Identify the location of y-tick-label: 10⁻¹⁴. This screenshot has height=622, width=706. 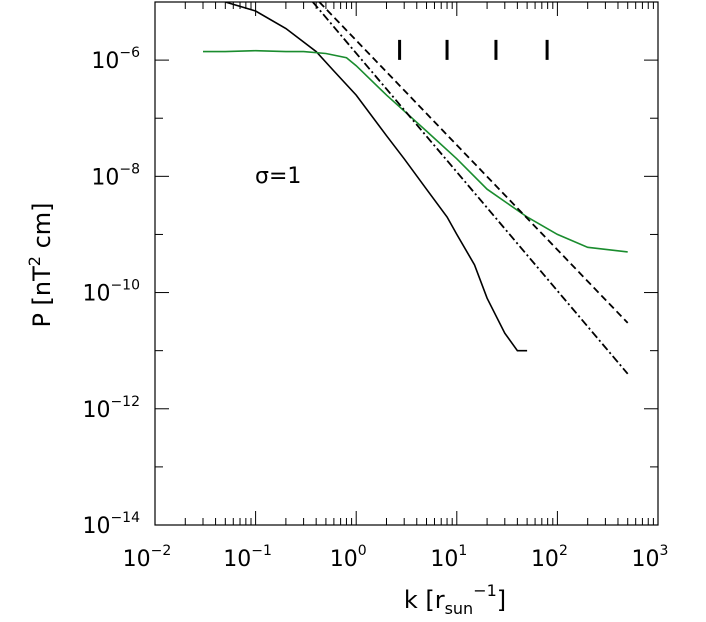
(111, 524).